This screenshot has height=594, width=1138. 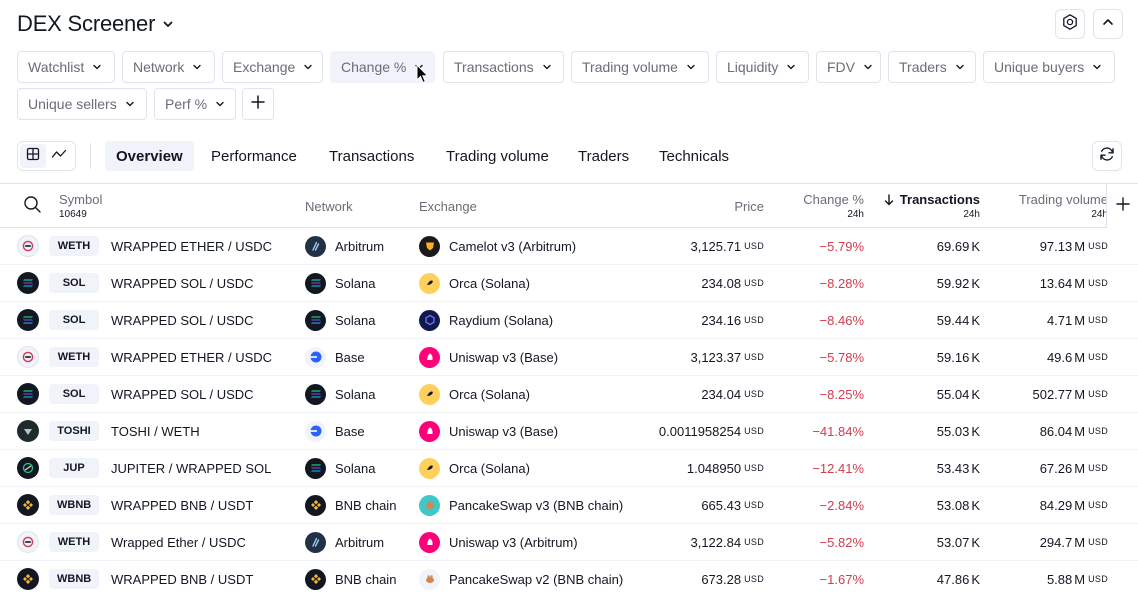 What do you see at coordinates (254, 156) in the screenshot?
I see `tab-performance: Performance` at bounding box center [254, 156].